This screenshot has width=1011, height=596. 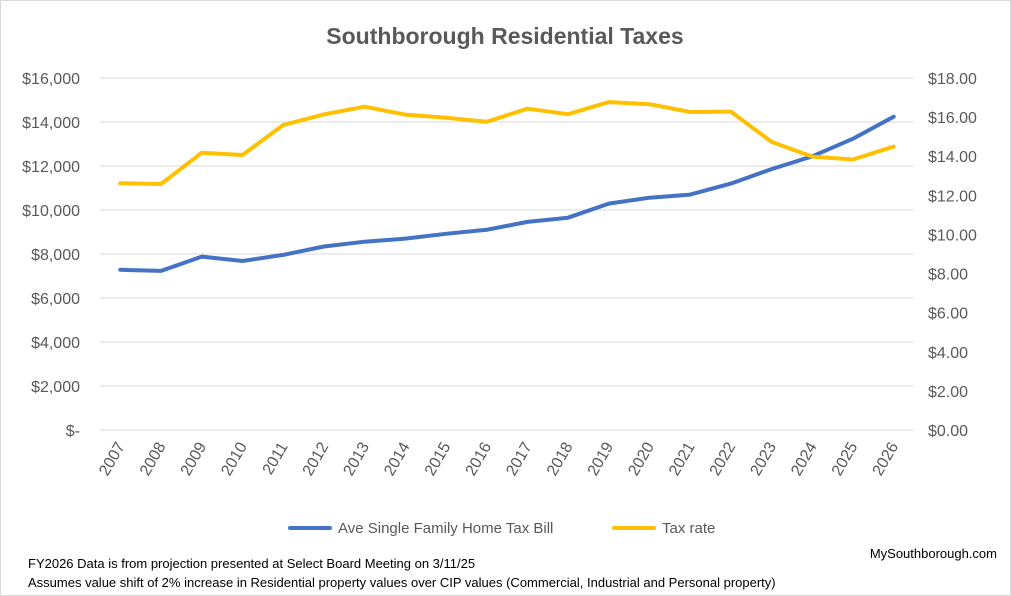 I want to click on right-tick-label: $10.00, so click(x=952, y=235).